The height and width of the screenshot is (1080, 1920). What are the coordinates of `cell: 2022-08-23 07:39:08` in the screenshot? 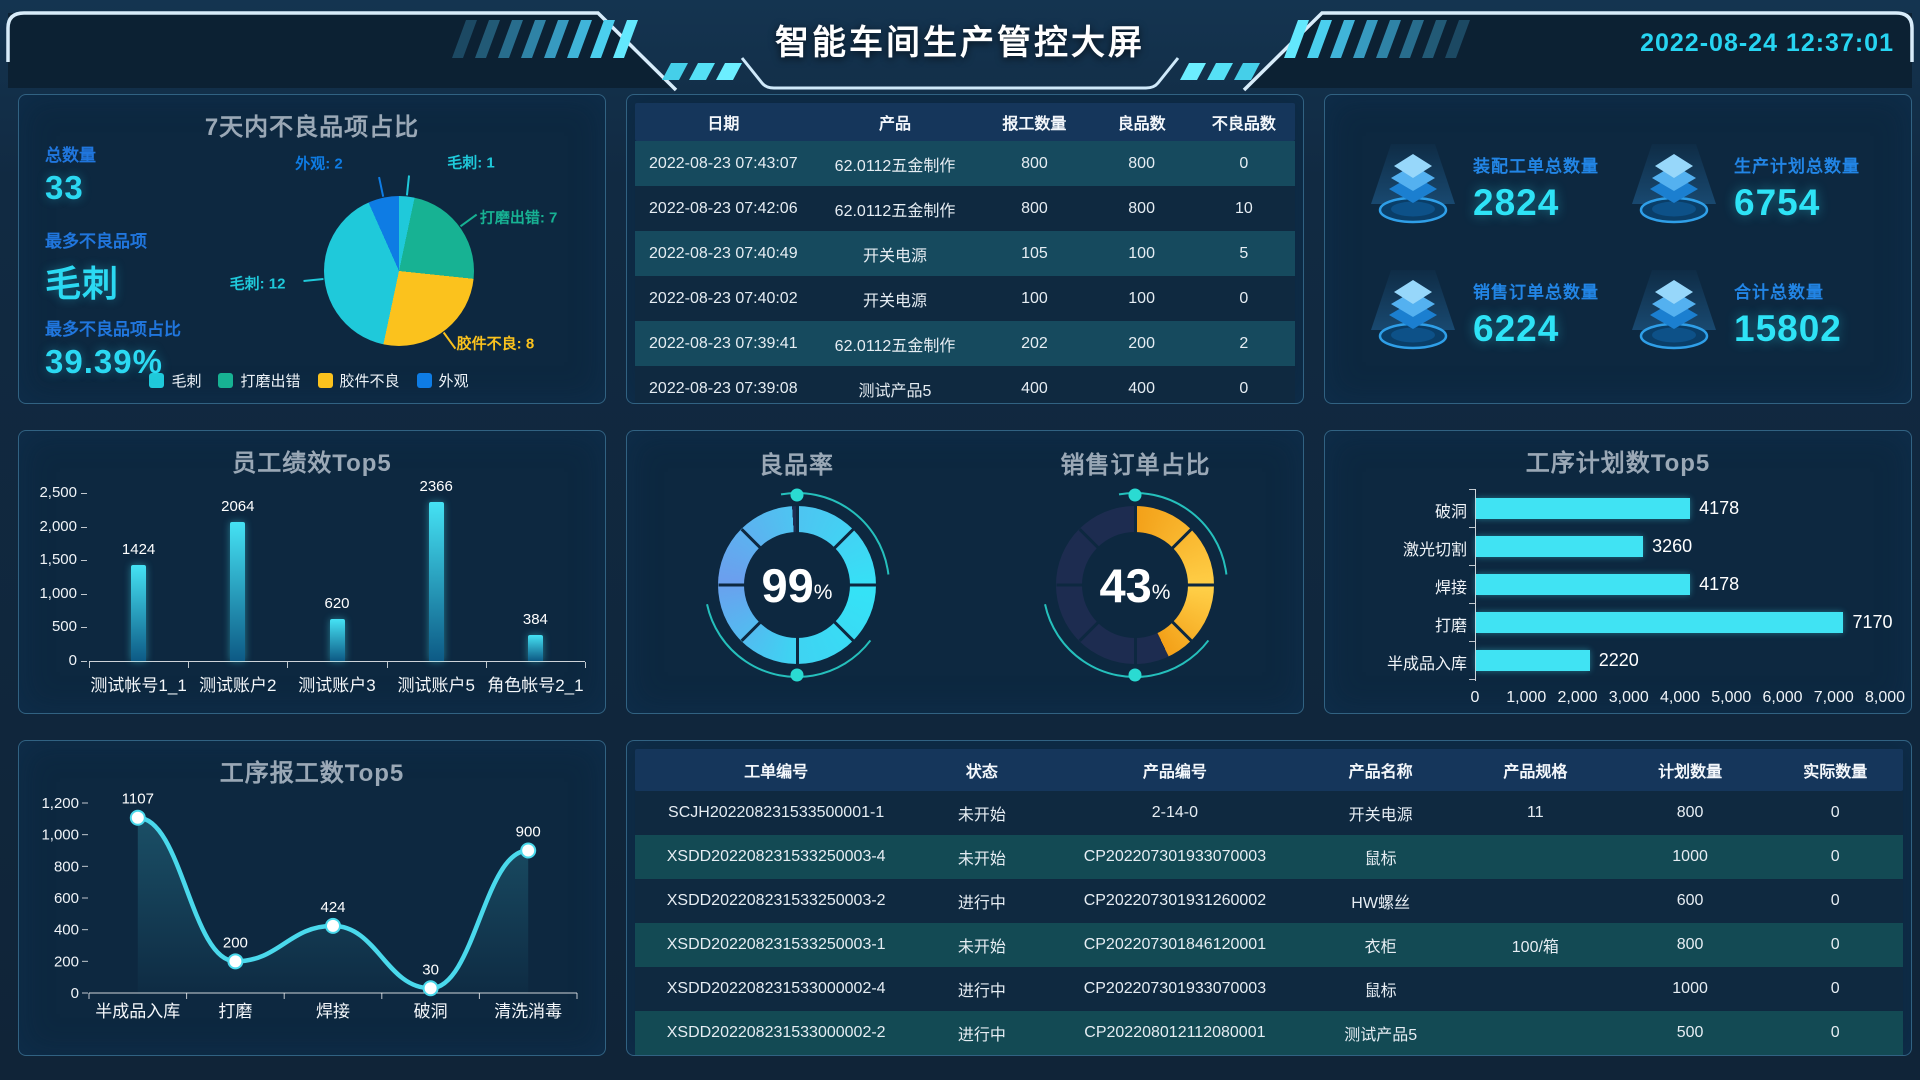 It's located at (723, 388).